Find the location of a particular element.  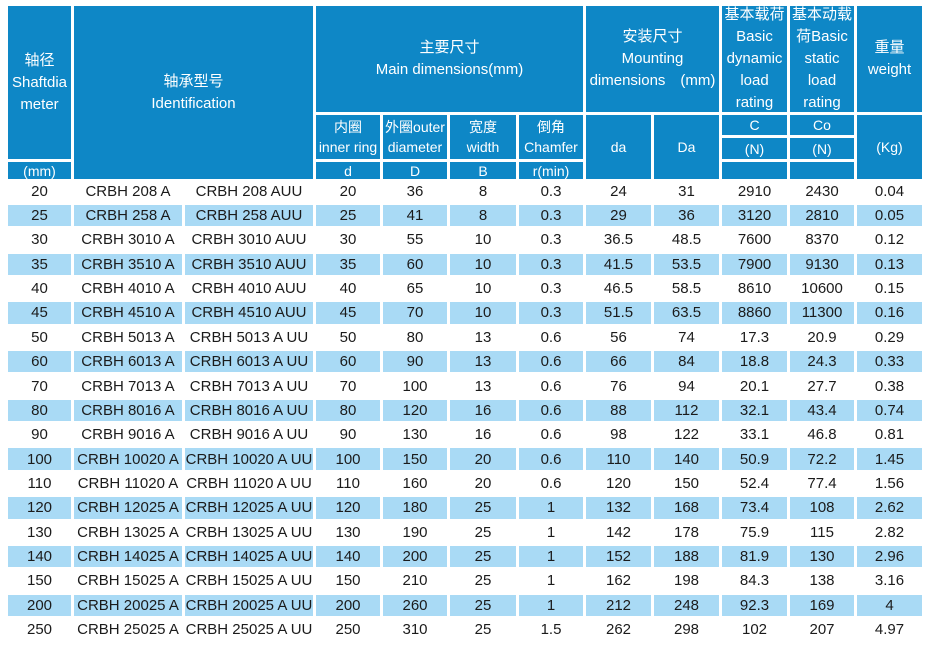

table-cell: CRBH 25025 A is located at coordinates (128, 629).